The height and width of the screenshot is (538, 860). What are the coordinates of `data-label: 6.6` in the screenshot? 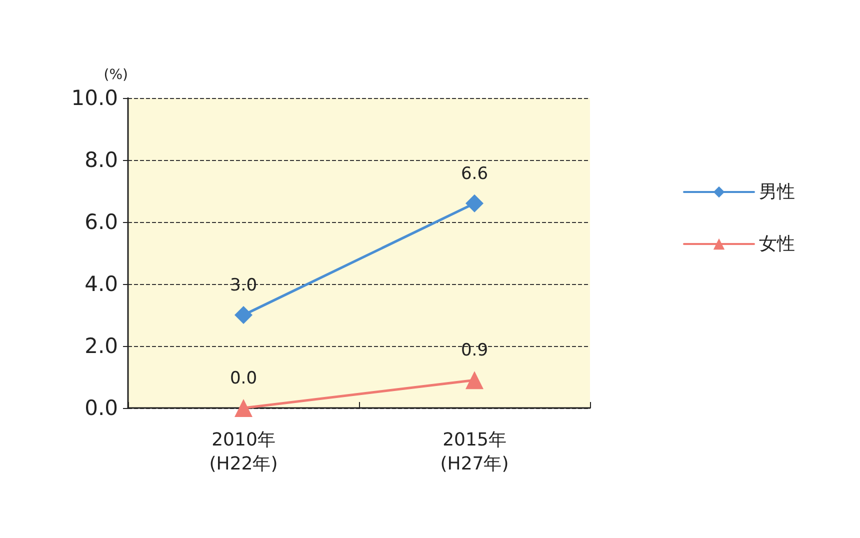 It's located at (474, 174).